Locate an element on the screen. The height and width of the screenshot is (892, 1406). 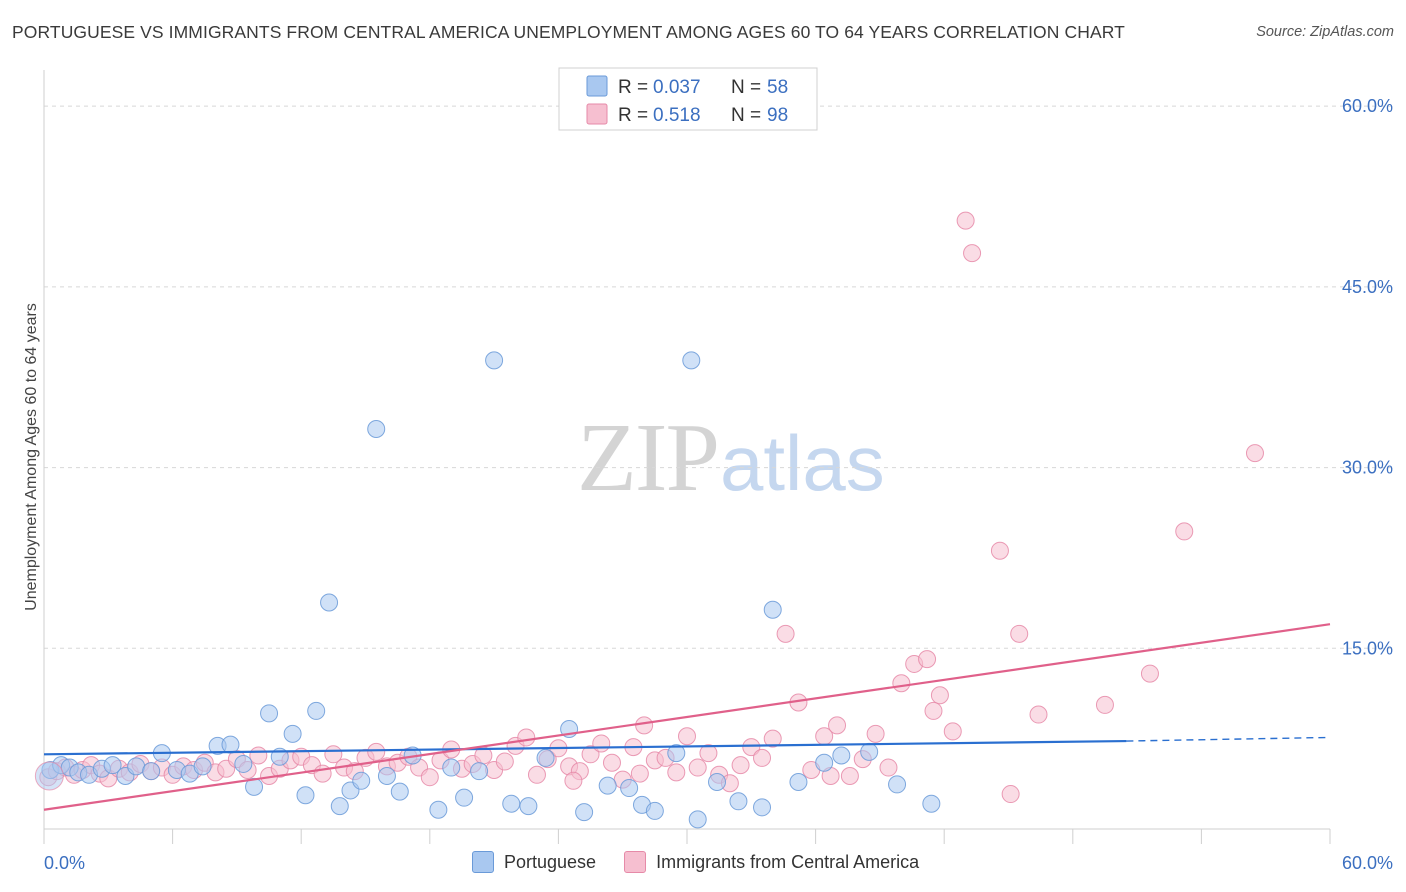
y-tick-label: 15.0% is located at coordinates (1367, 648).